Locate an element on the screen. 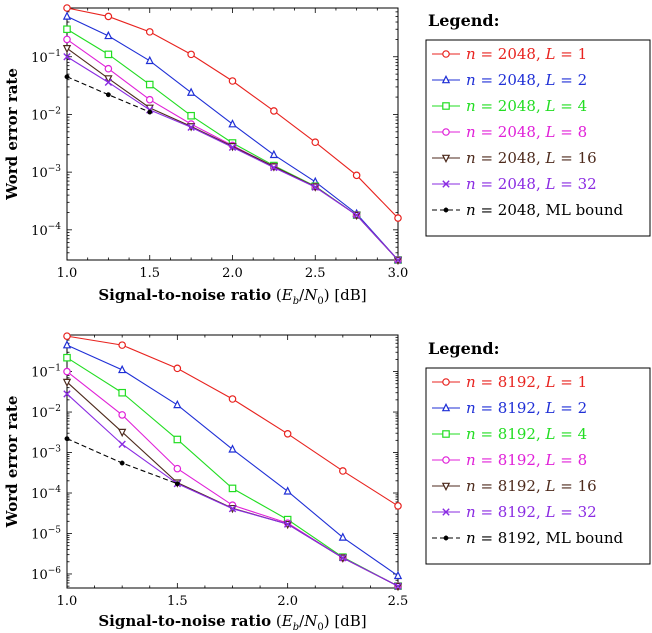 This screenshot has height=633, width=652. legend-entry: n = 2048, L = 1 is located at coordinates (526, 54).